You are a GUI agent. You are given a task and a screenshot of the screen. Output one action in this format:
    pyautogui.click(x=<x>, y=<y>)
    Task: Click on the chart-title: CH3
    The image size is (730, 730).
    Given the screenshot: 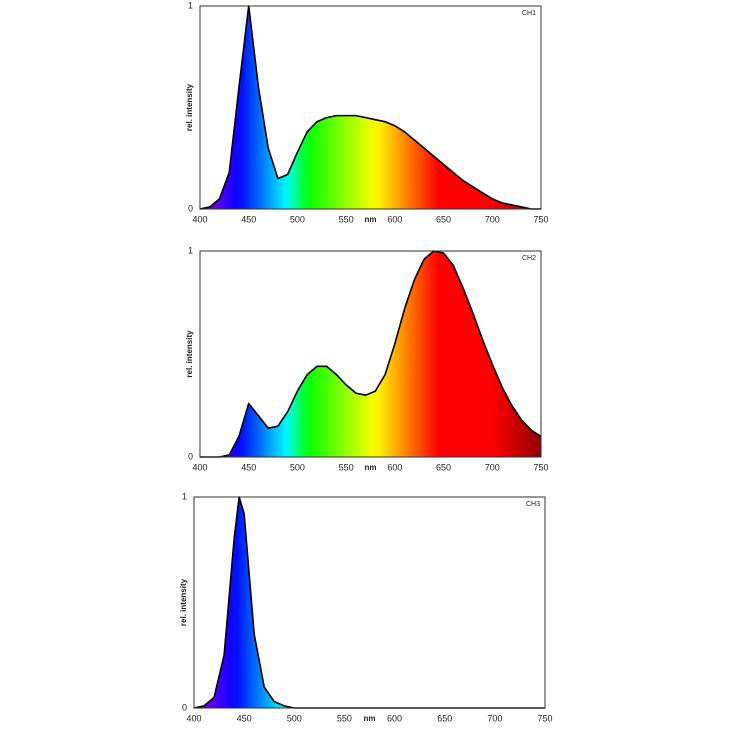 What is the action you would take?
    pyautogui.click(x=533, y=504)
    